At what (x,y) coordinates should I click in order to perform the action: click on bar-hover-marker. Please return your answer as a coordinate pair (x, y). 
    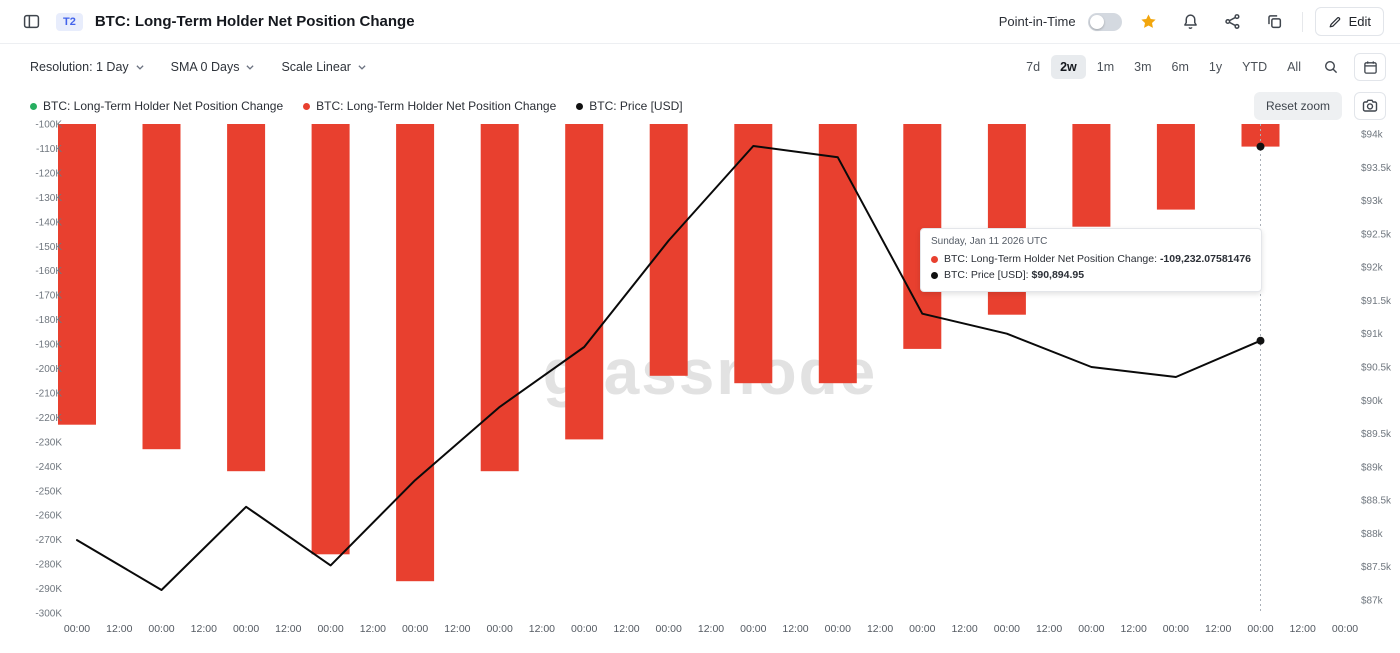
    Looking at the image, I should click on (1260, 146).